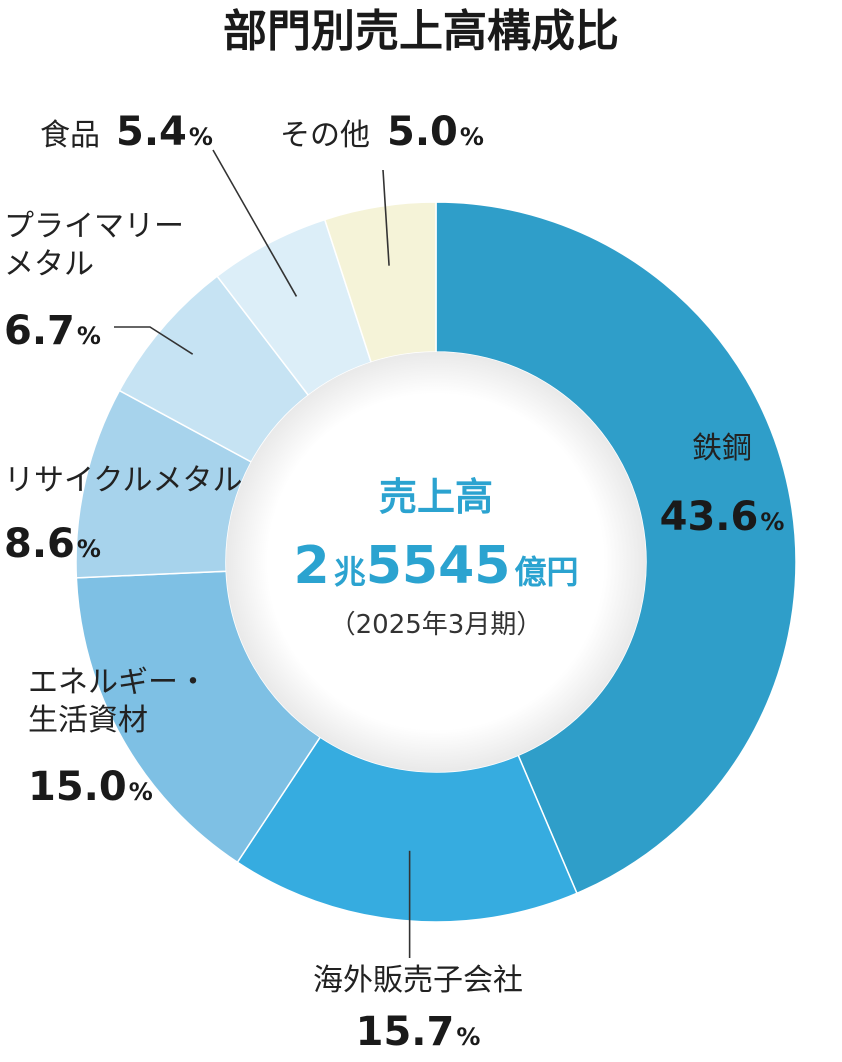 This screenshot has height=1062, width=842. I want to click on slice-label-5-line-2: メタル, so click(49, 264).